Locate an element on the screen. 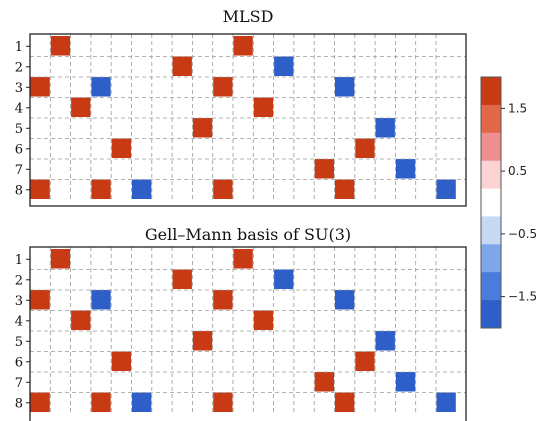  colorbar-frame is located at coordinates (491, 202).